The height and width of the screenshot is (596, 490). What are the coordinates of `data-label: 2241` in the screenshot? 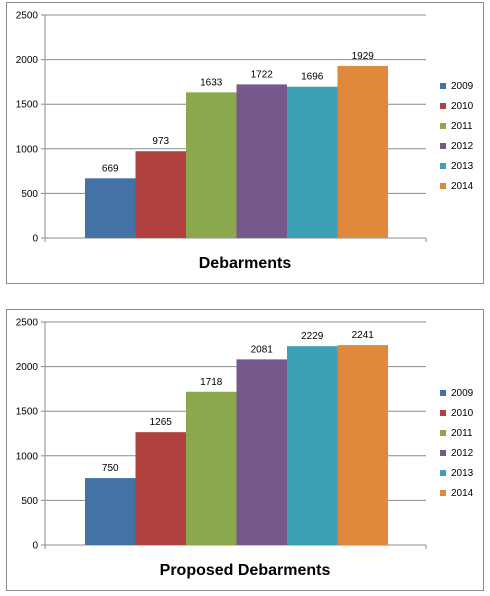 It's located at (363, 335).